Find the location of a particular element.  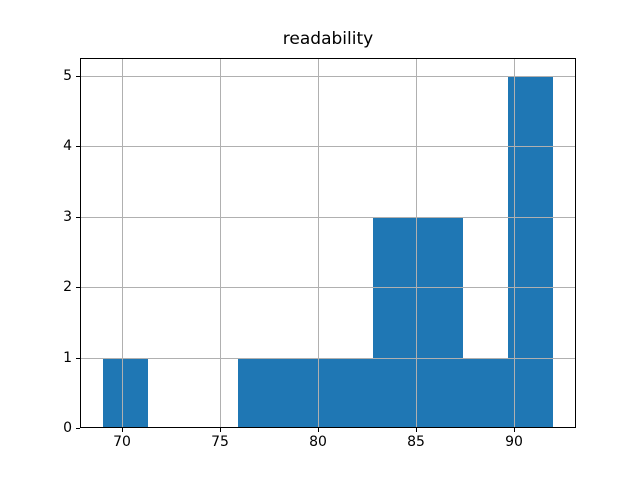

y-tick-label: 1 is located at coordinates (67, 358).